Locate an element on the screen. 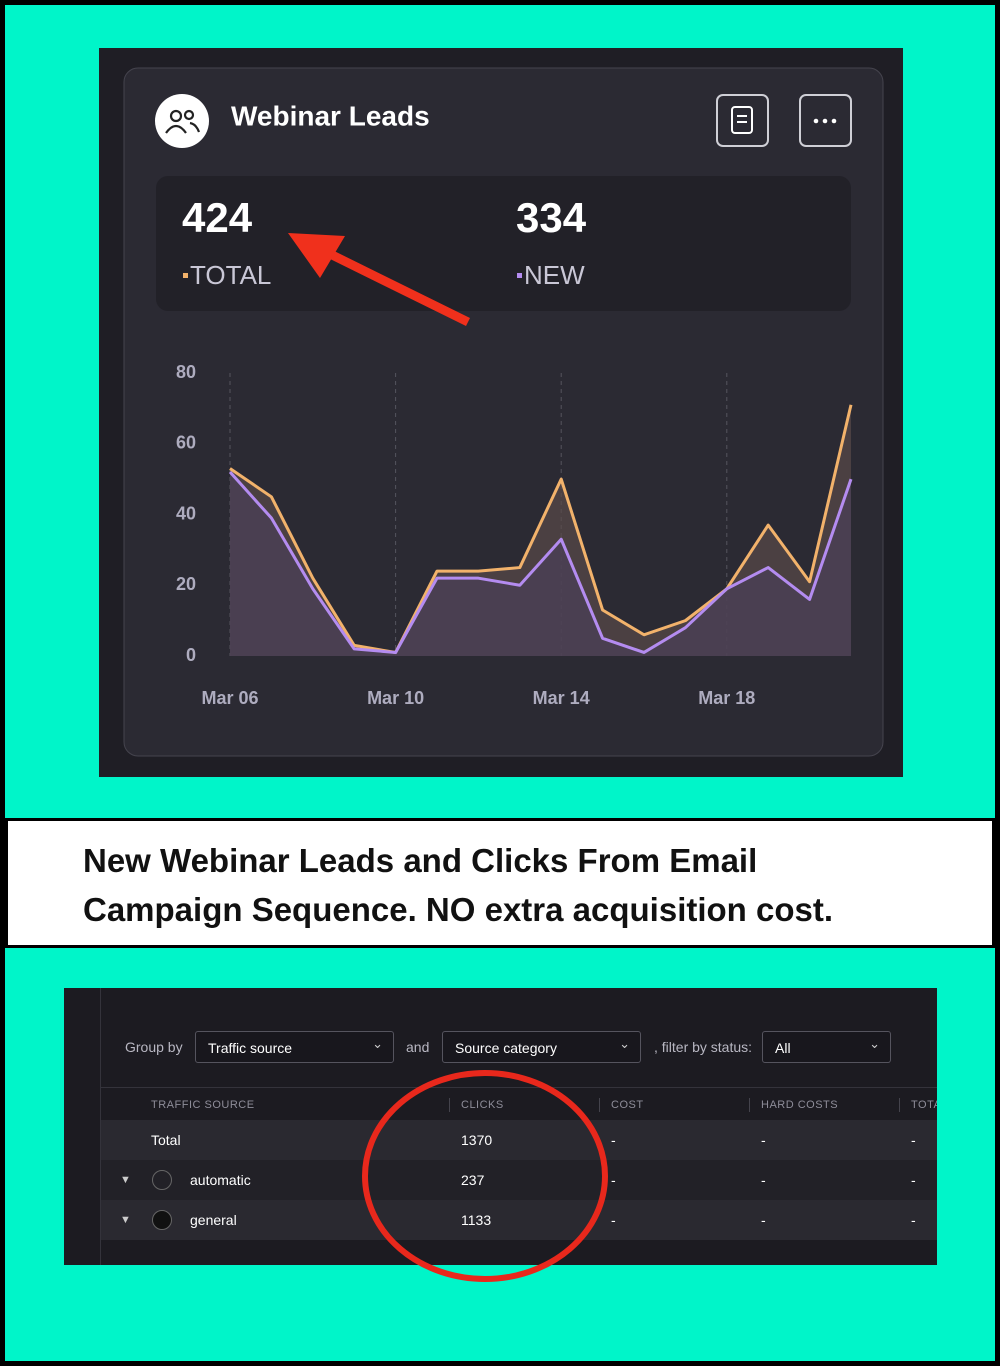  report-button is located at coordinates (742, 120).